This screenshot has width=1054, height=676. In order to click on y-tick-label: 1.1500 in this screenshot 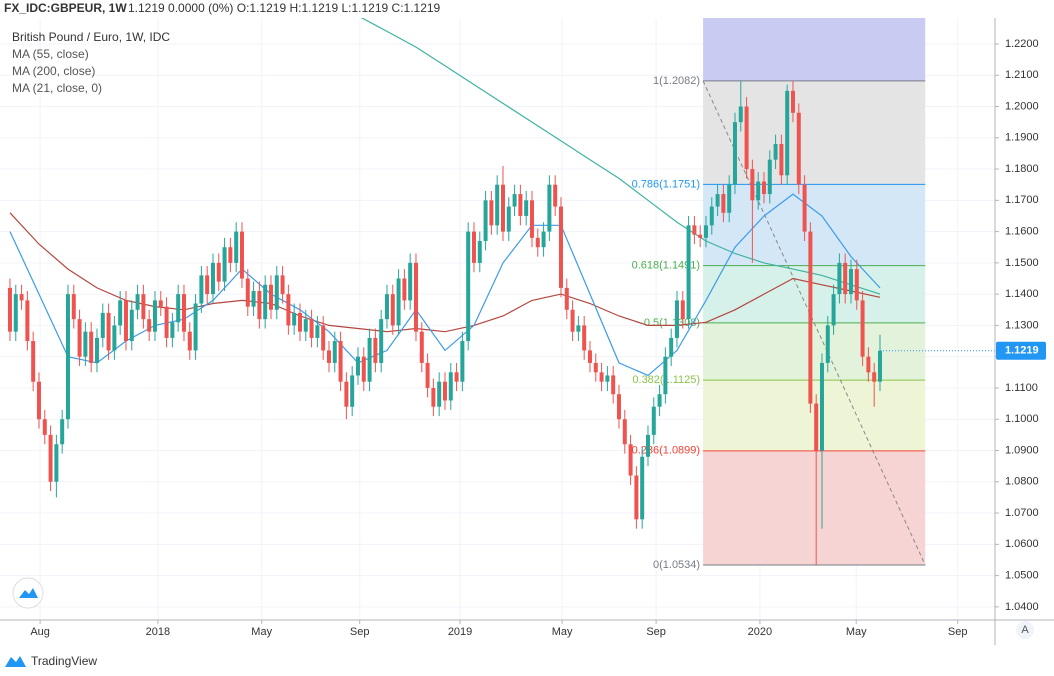, I will do `click(1022, 263)`.